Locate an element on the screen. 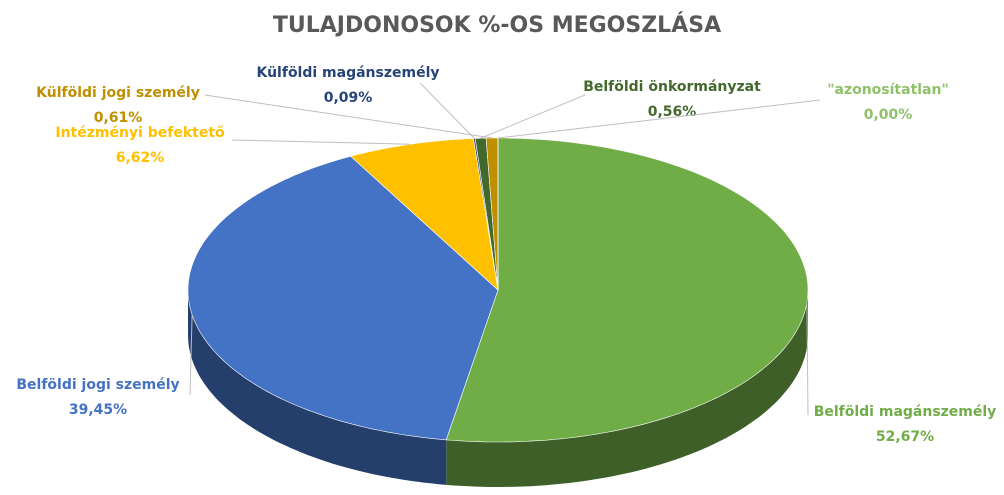 Image resolution: width=1004 pixels, height=495 pixels. category-label: "azonosítatlan" is located at coordinates (888, 90).